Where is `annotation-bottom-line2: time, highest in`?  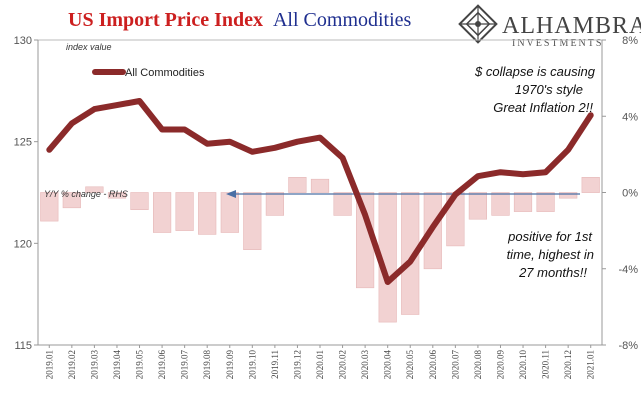
annotation-bottom-line2: time, highest in is located at coordinates (550, 254).